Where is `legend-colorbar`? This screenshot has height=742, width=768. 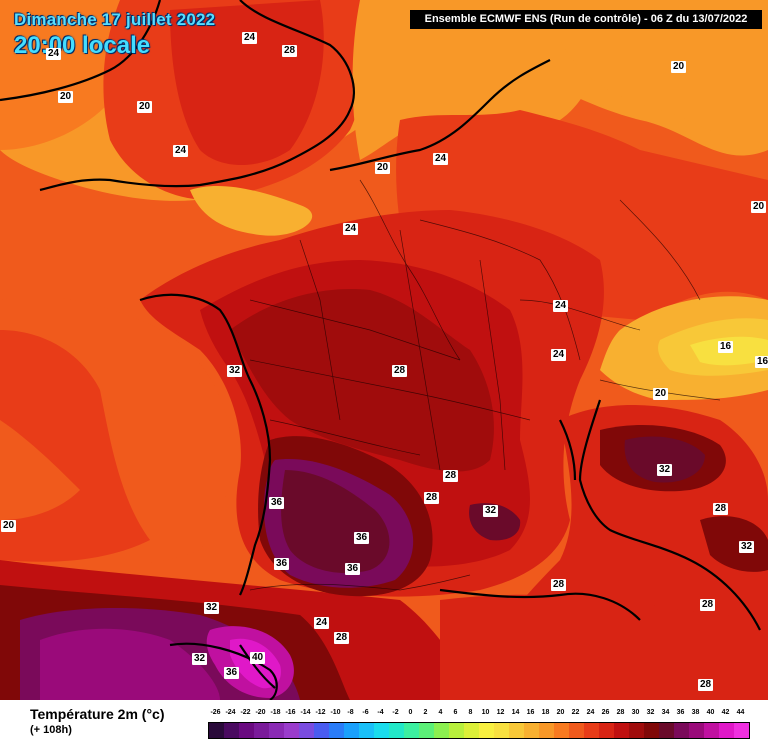
legend-colorbar is located at coordinates (479, 730).